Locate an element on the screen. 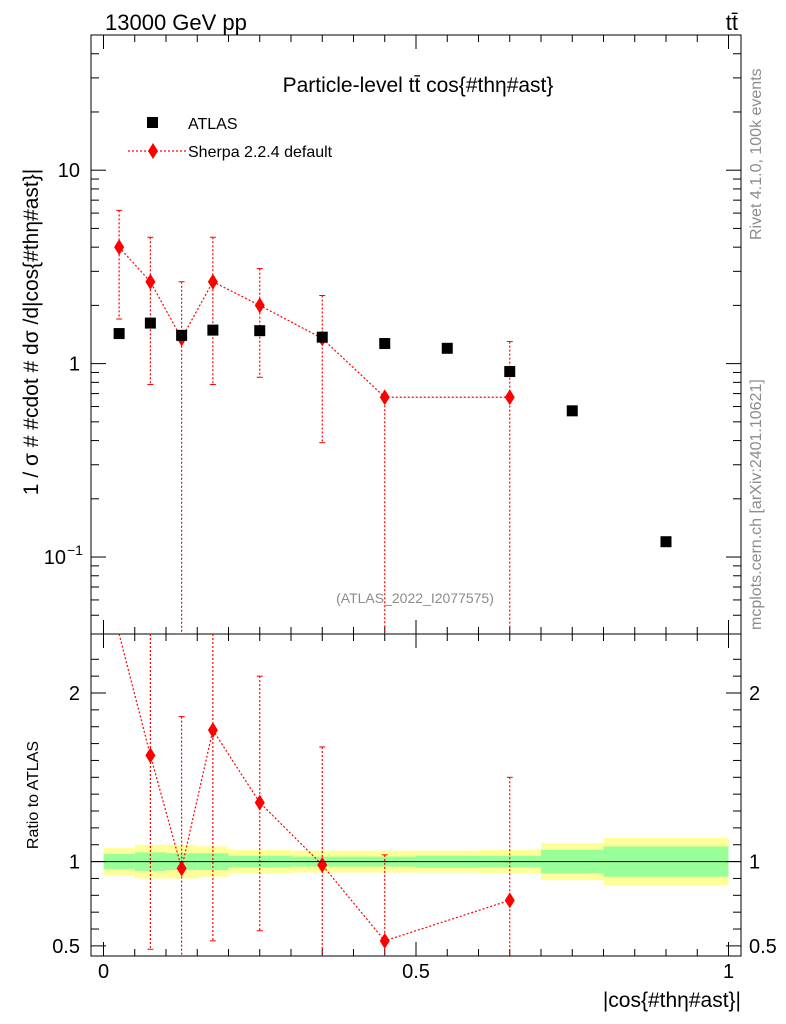 The image size is (786, 1024). legend-sherpa-label: Sherpa 2.2.4 default is located at coordinates (260, 152).